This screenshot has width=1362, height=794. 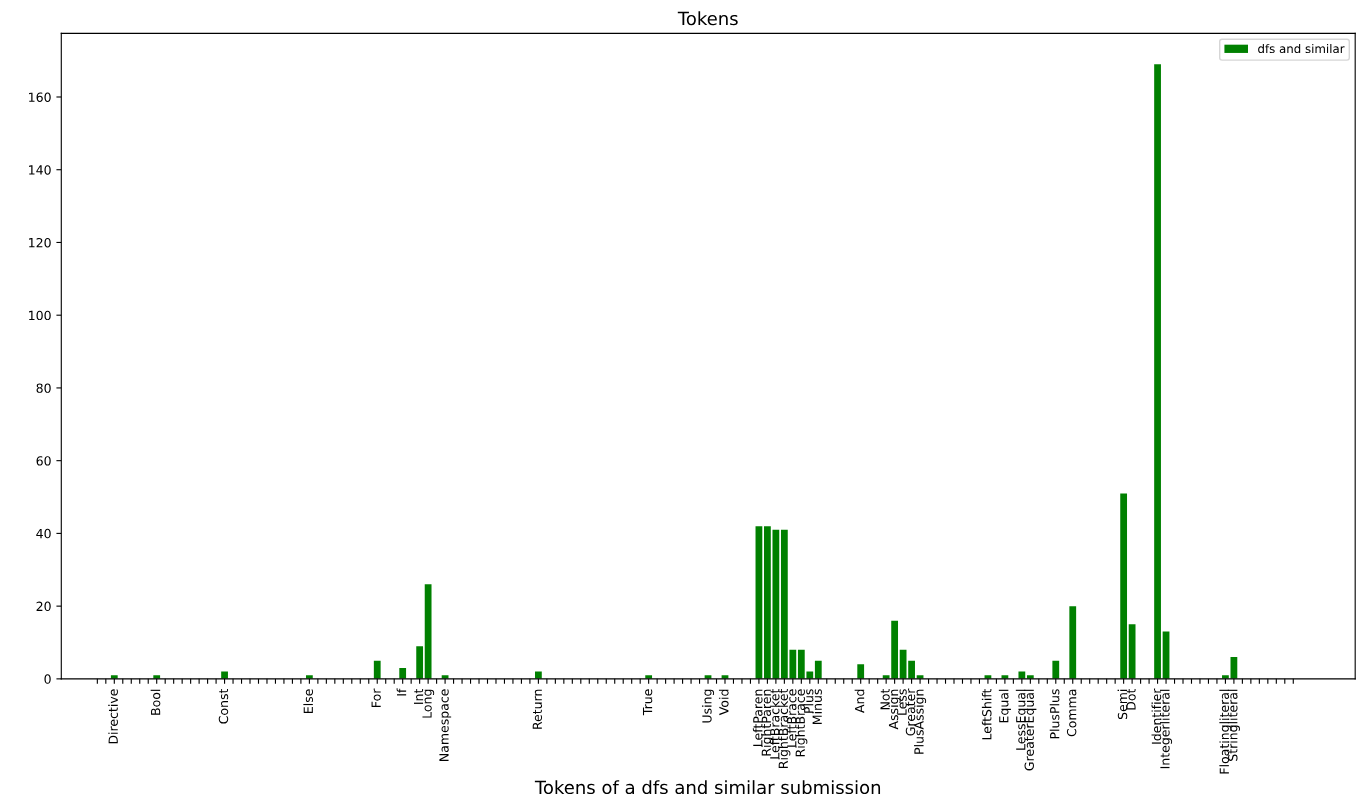 What do you see at coordinates (920, 721) in the screenshot?
I see `x-tick-label: PlusAssign` at bounding box center [920, 721].